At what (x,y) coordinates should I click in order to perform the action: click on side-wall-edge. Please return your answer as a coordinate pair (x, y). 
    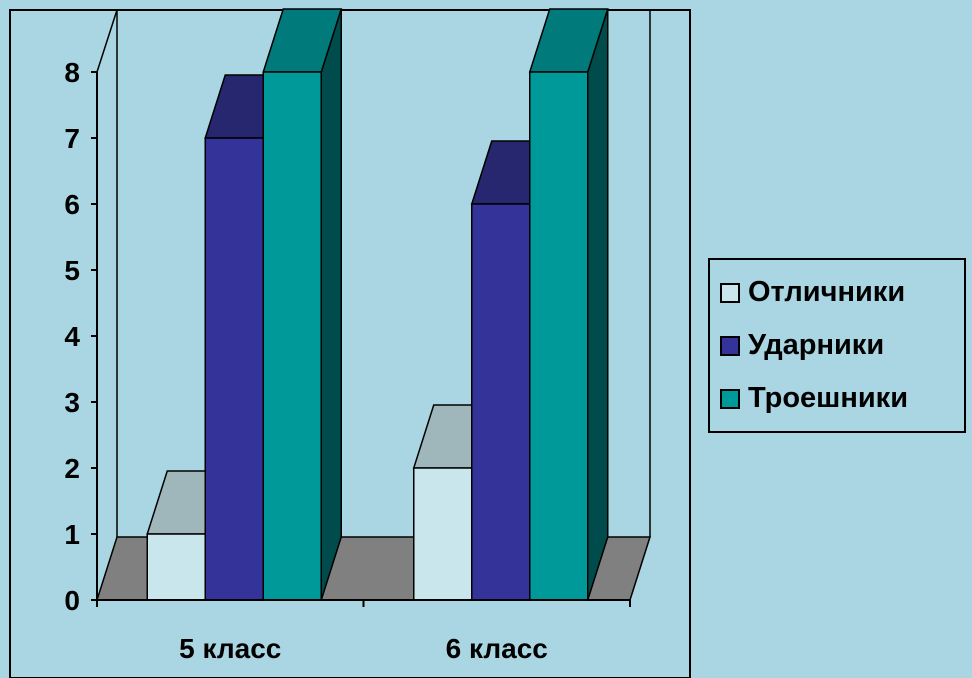
    Looking at the image, I should click on (107, 41).